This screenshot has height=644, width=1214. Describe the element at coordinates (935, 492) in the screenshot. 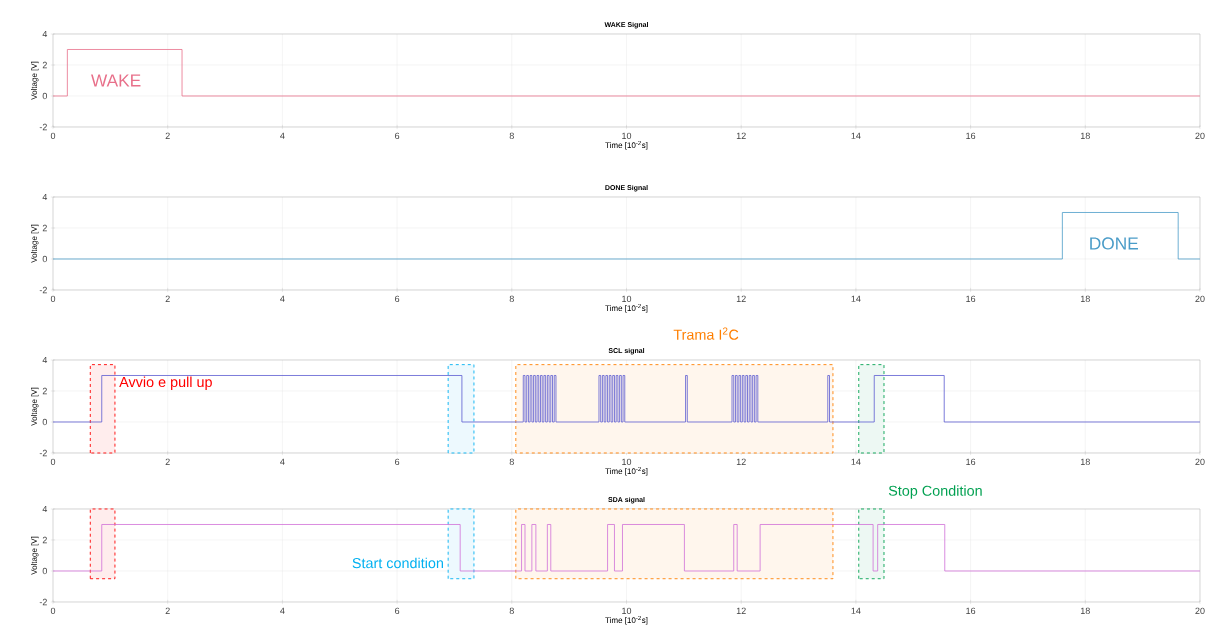

I see `band-label: Stop Condition` at that location.